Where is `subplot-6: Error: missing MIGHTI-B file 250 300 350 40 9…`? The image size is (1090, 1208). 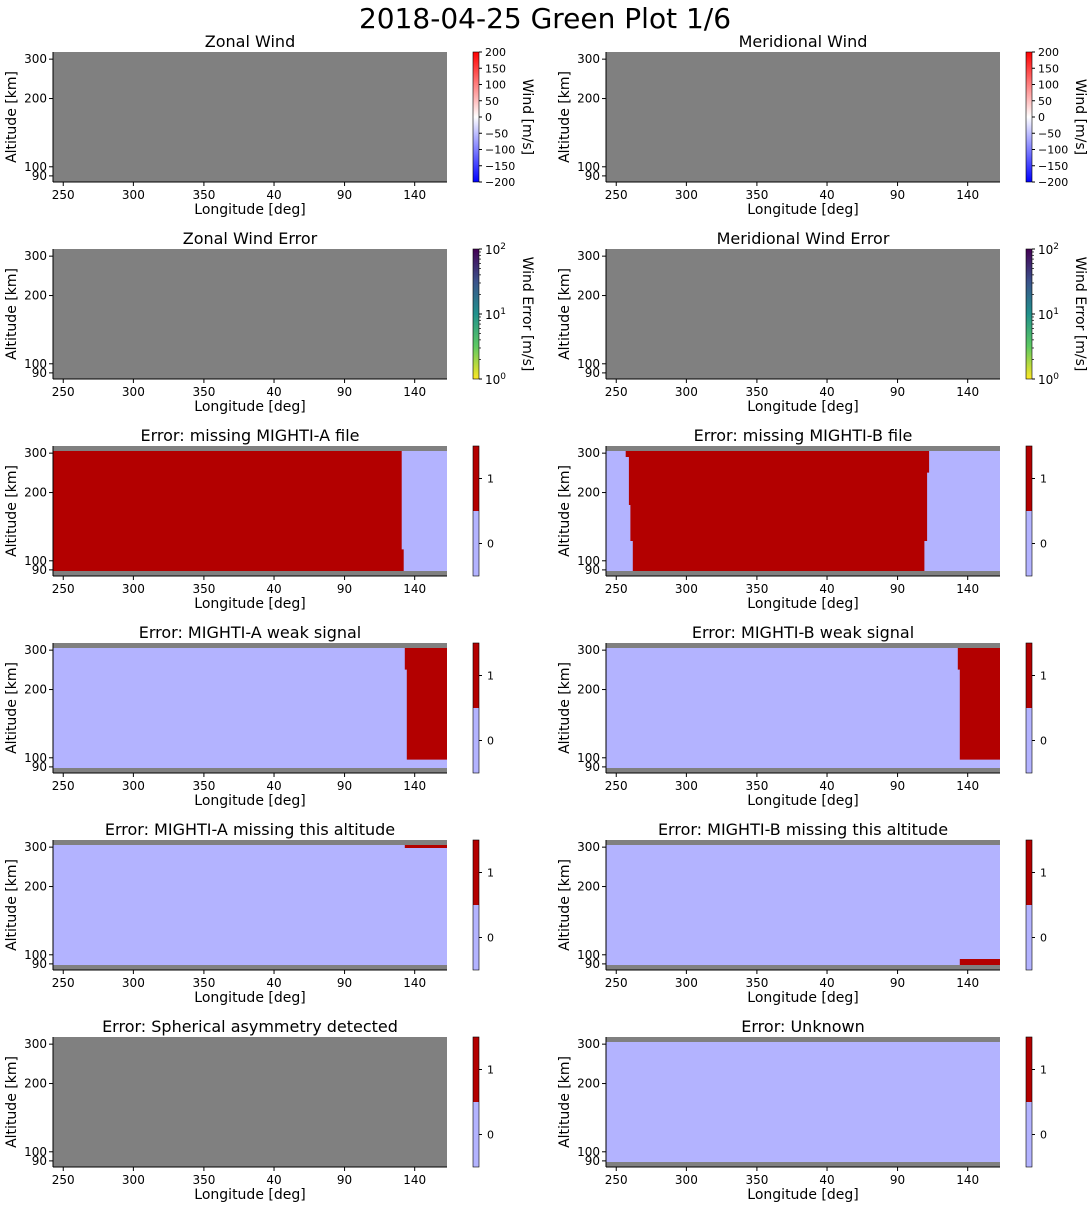
subplot-6: Error: missing MIGHTI-B file 250 300 350 40 9… is located at coordinates (802, 519).